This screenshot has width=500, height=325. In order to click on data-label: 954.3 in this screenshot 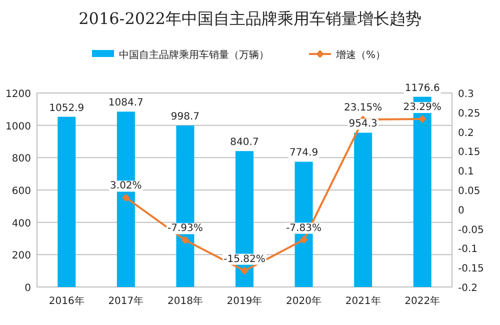, I will do `click(363, 124)`.